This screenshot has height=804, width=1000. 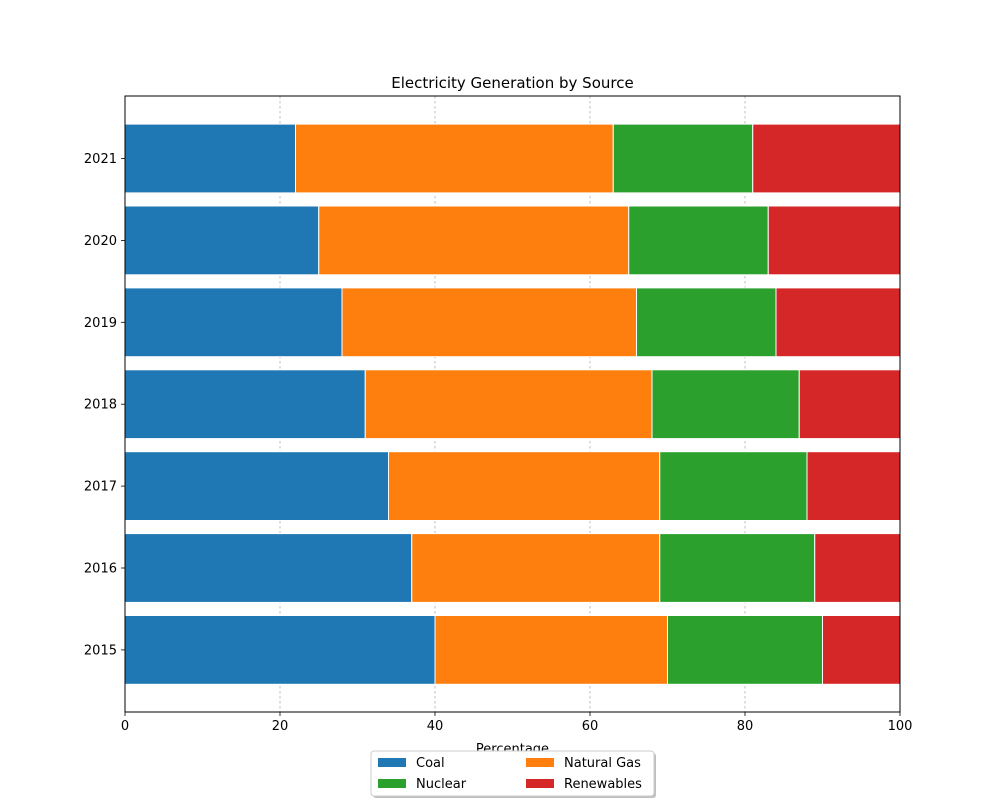 I want to click on y-tick-label: 2018, so click(x=100, y=405).